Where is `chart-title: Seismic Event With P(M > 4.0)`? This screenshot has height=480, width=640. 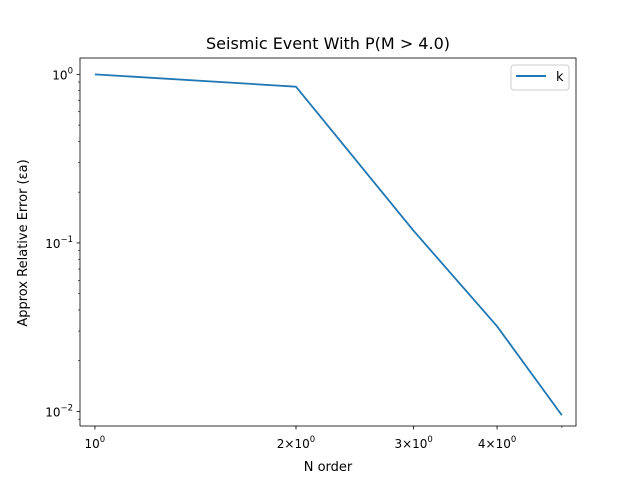
chart-title: Seismic Event With P(M > 4.0) is located at coordinates (328, 43).